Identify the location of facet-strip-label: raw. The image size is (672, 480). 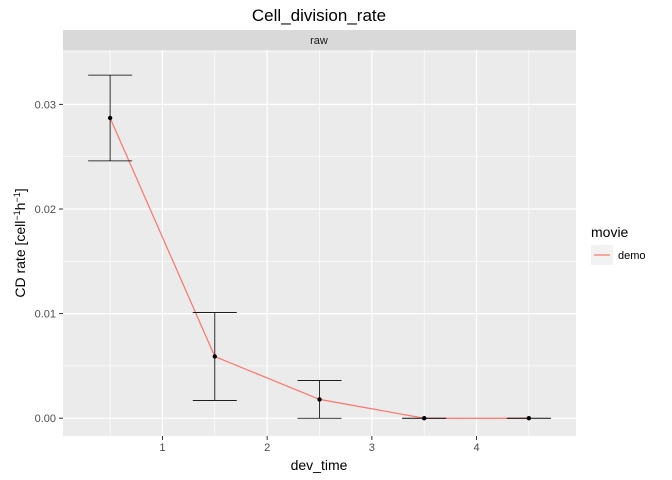
(319, 41).